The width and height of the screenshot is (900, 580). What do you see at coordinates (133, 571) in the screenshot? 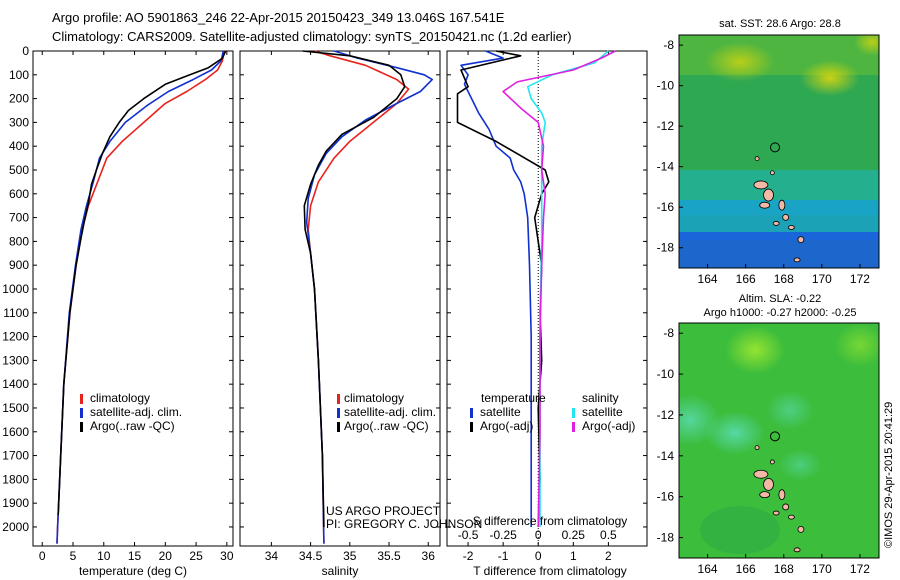
I see `temperature-xlabel: temperature (deg C)` at bounding box center [133, 571].